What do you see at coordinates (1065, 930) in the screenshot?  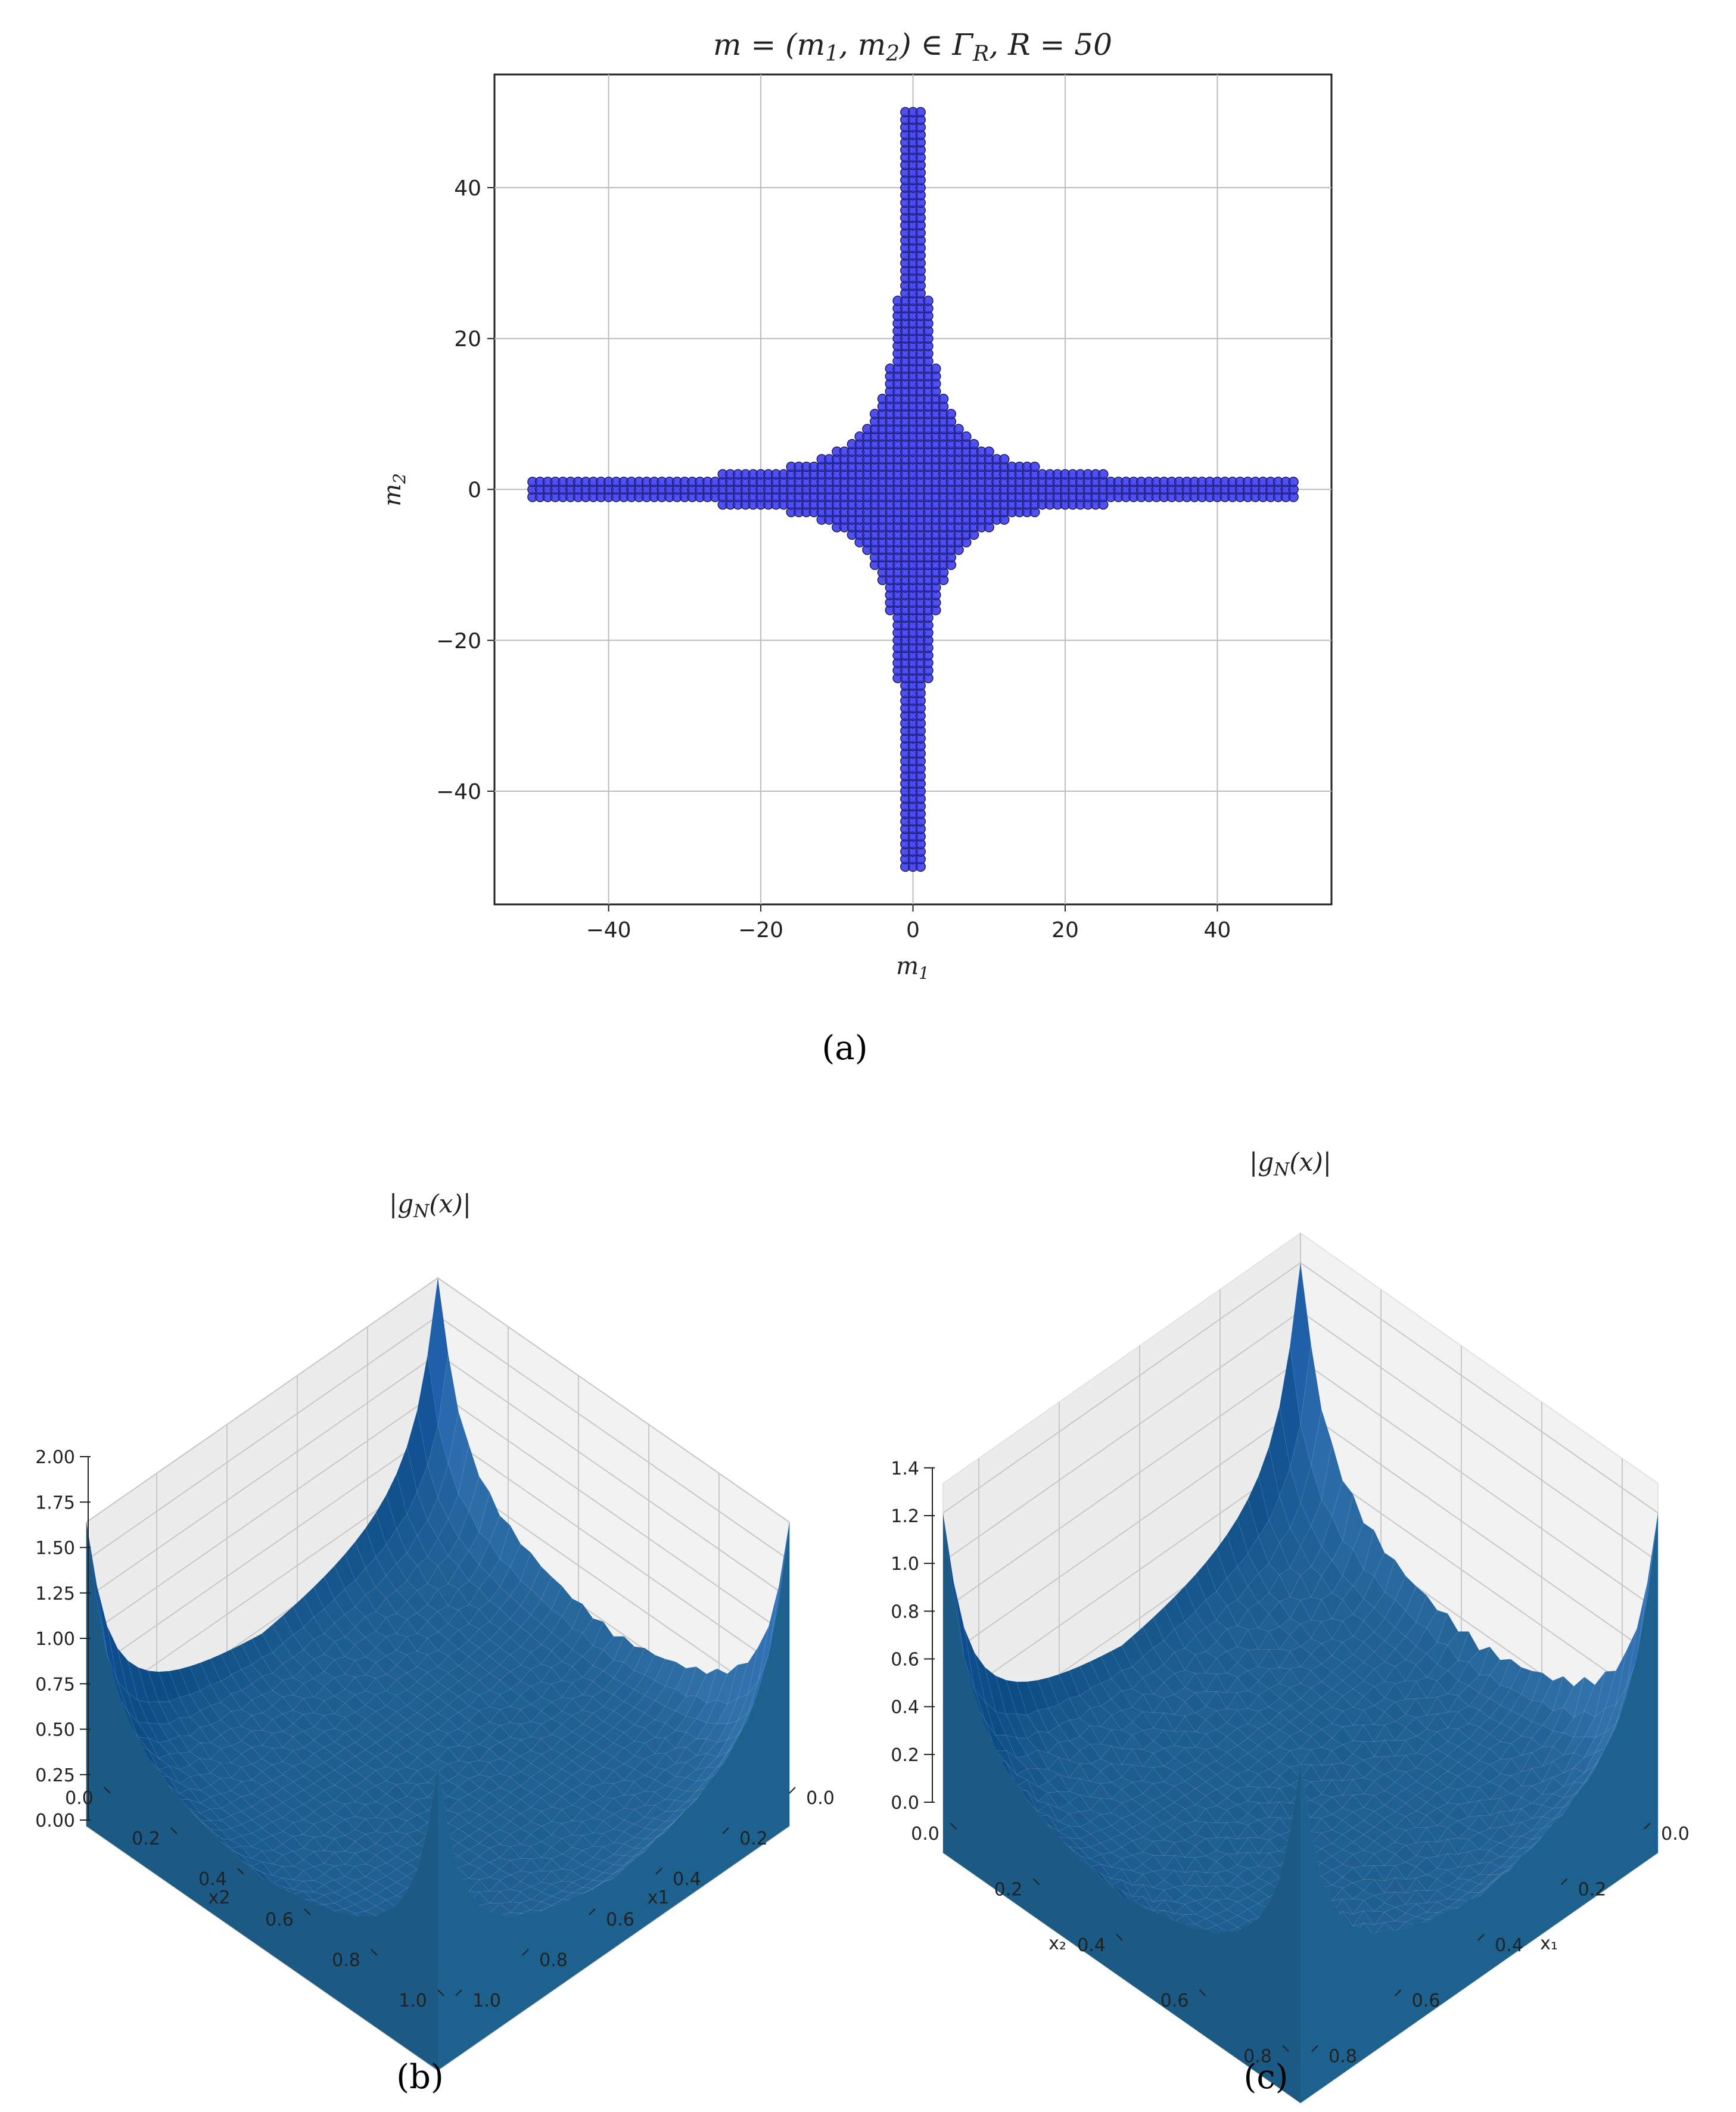 I see `x-tick-label: 20` at bounding box center [1065, 930].